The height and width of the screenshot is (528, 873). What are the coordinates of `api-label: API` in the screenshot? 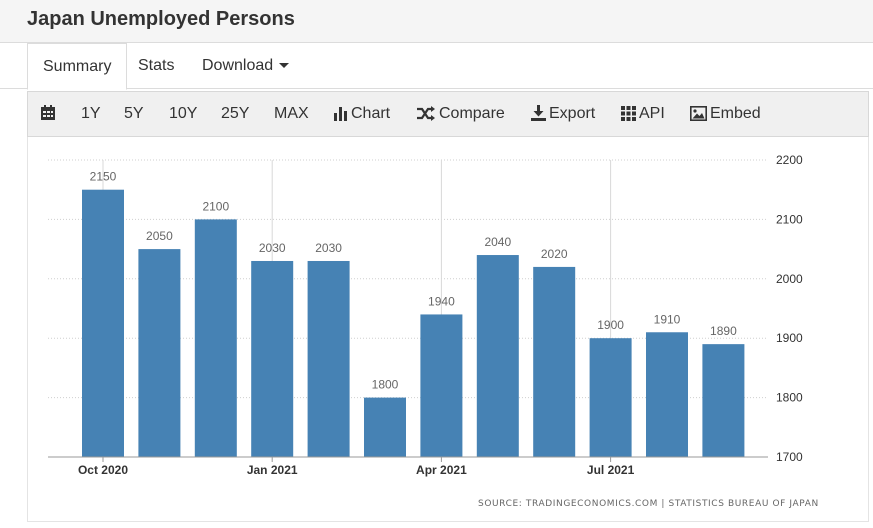 It's located at (652, 113).